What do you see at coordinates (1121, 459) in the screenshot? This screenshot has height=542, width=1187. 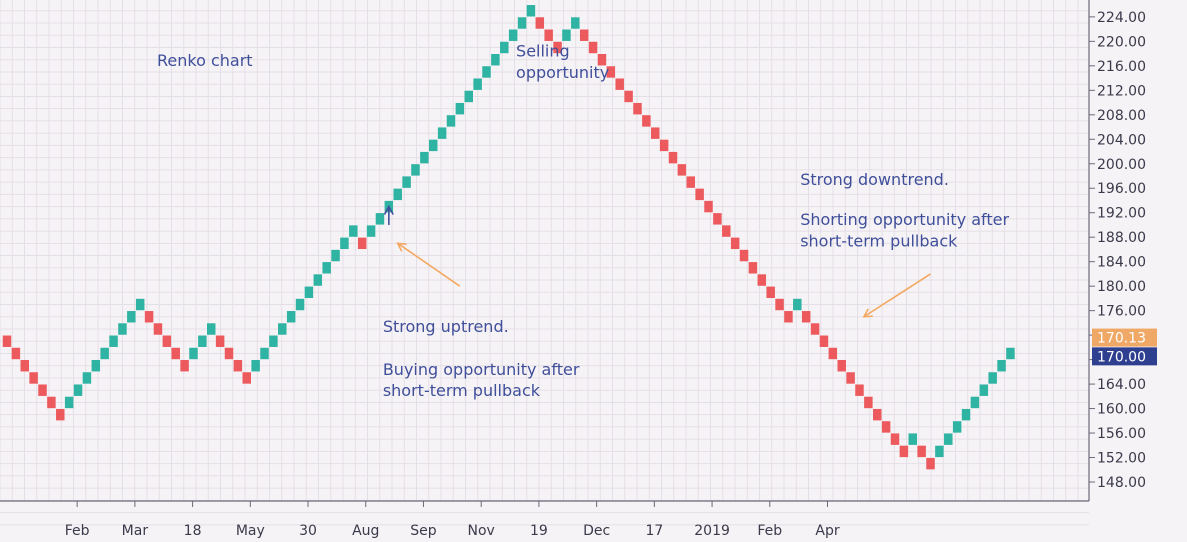 I see `y-tick-label: 152.00` at bounding box center [1121, 459].